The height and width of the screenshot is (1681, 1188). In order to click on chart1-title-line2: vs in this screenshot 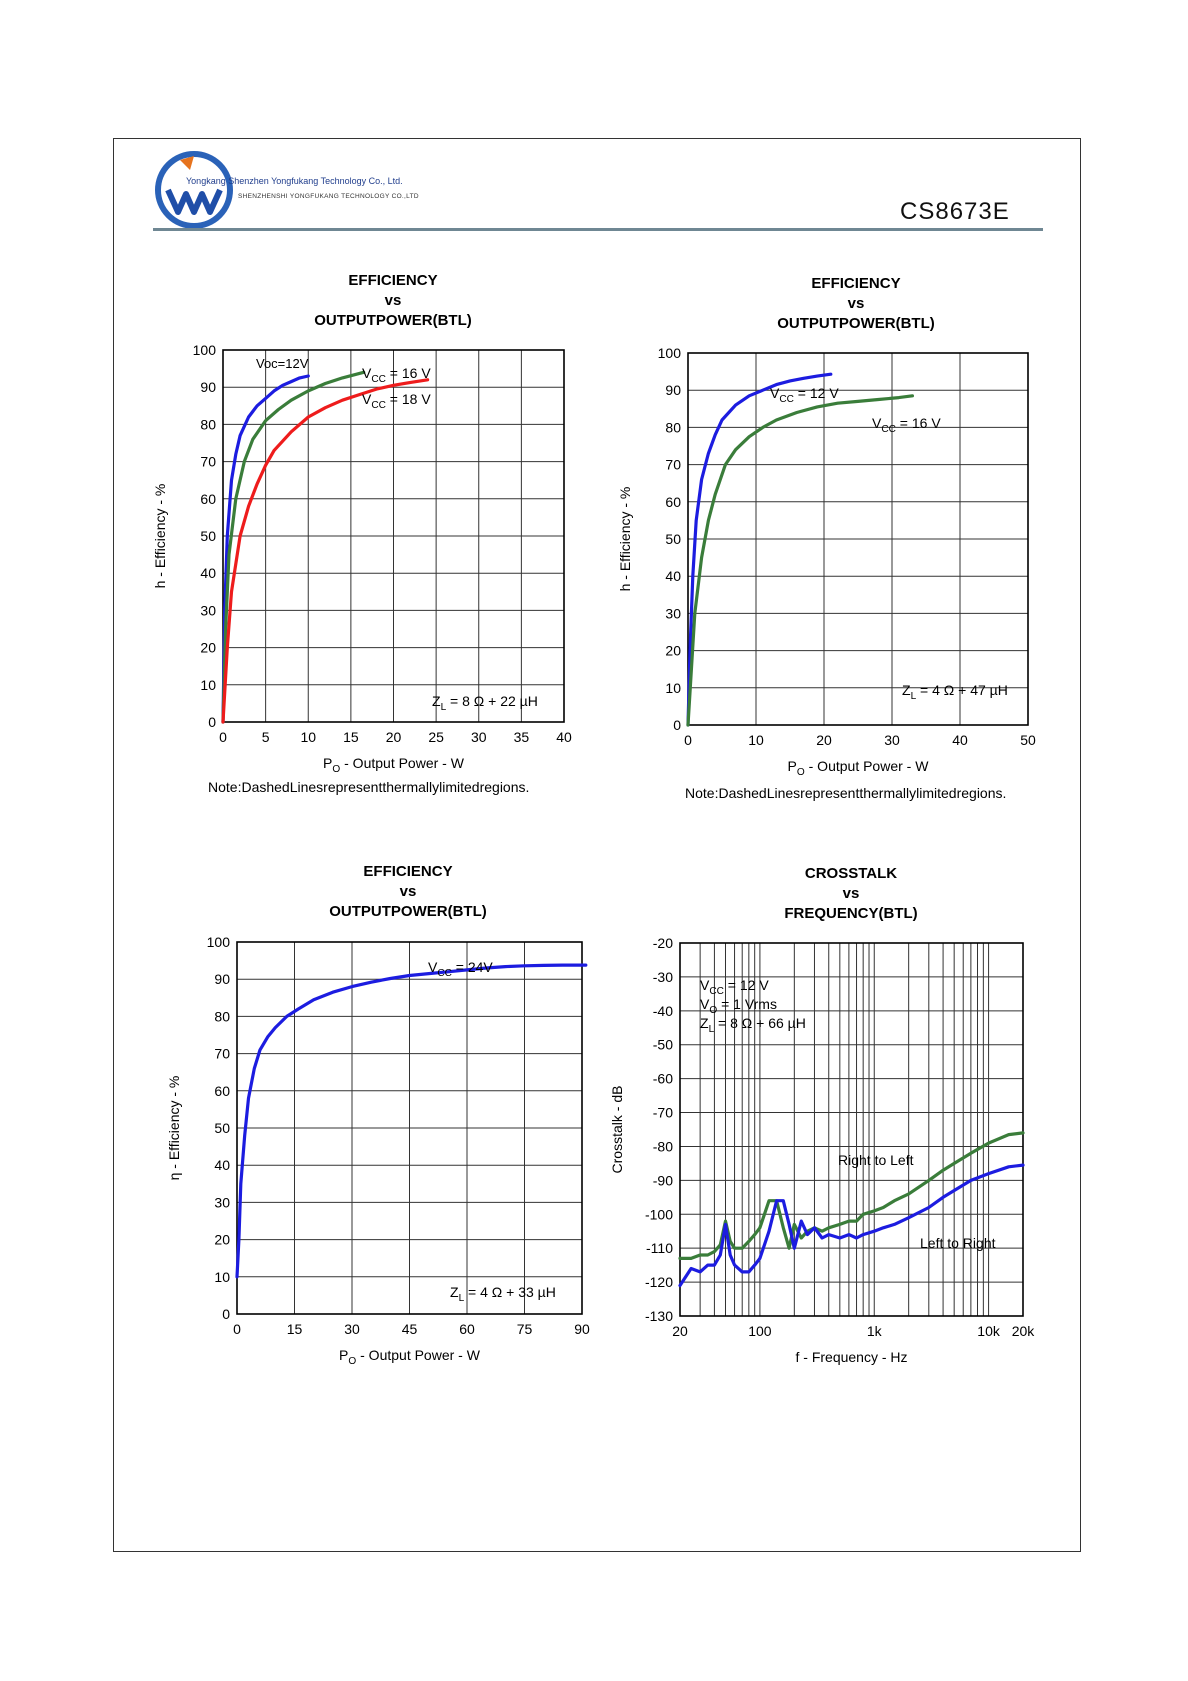, I will do `click(393, 300)`.